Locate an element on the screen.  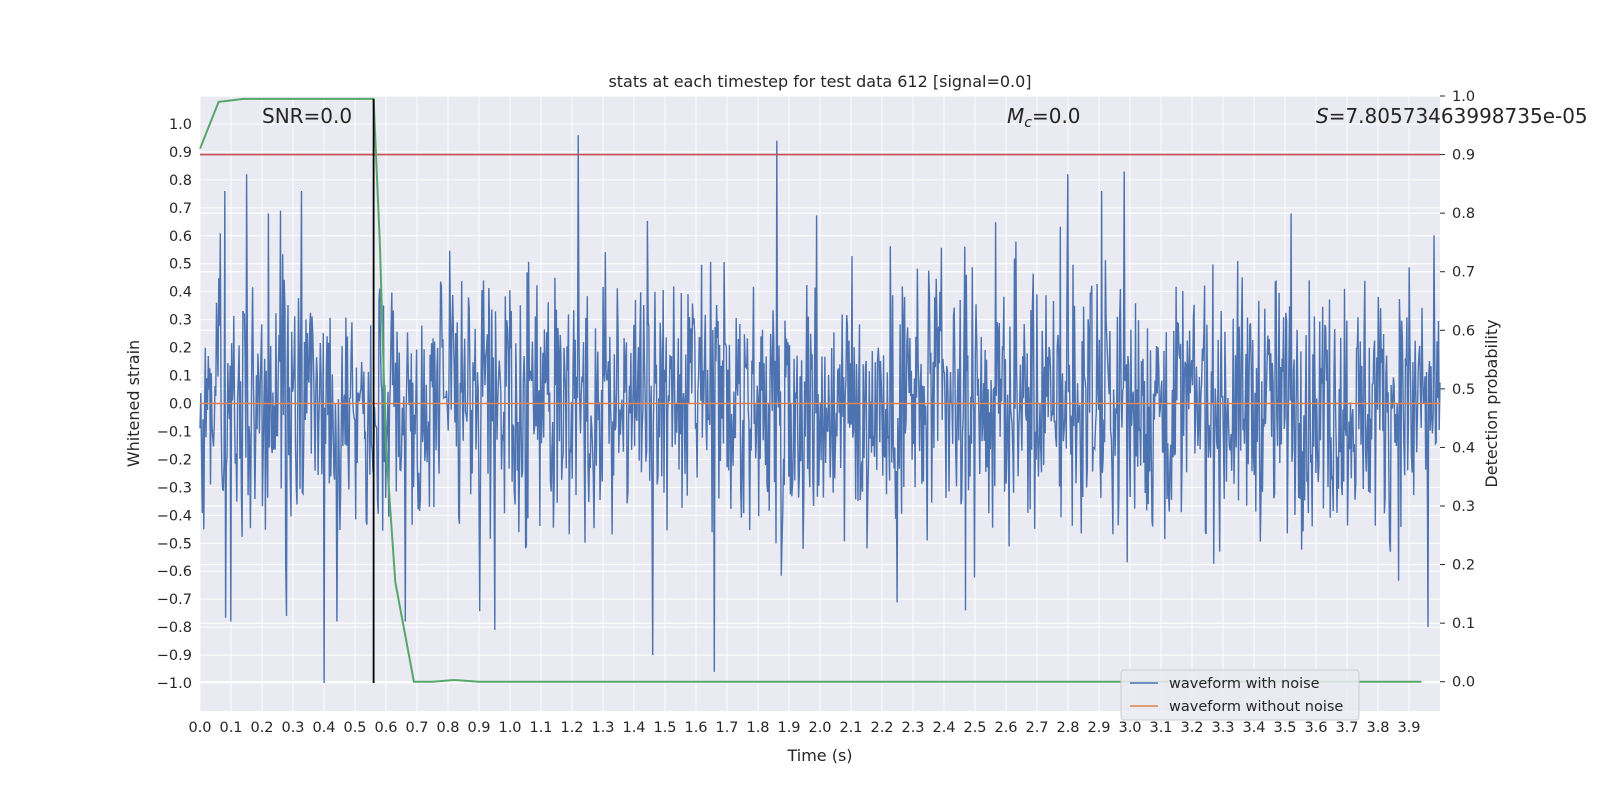
x-tick-label: 0.5 is located at coordinates (354, 728).